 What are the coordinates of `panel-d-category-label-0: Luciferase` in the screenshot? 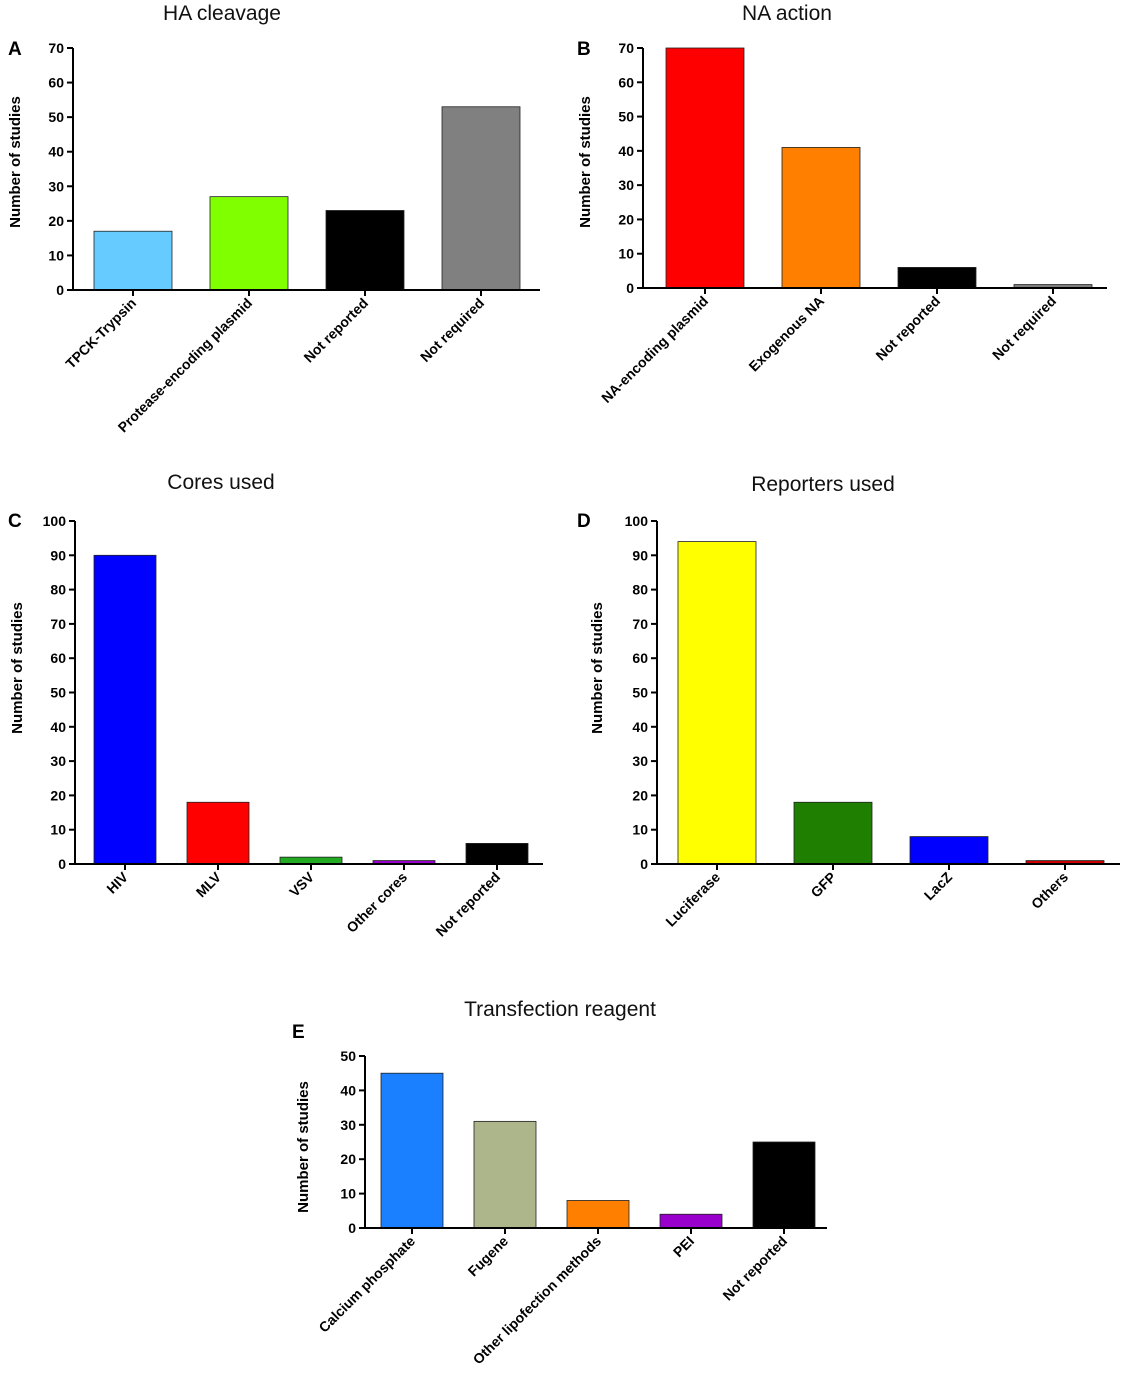 It's located at (692, 899).